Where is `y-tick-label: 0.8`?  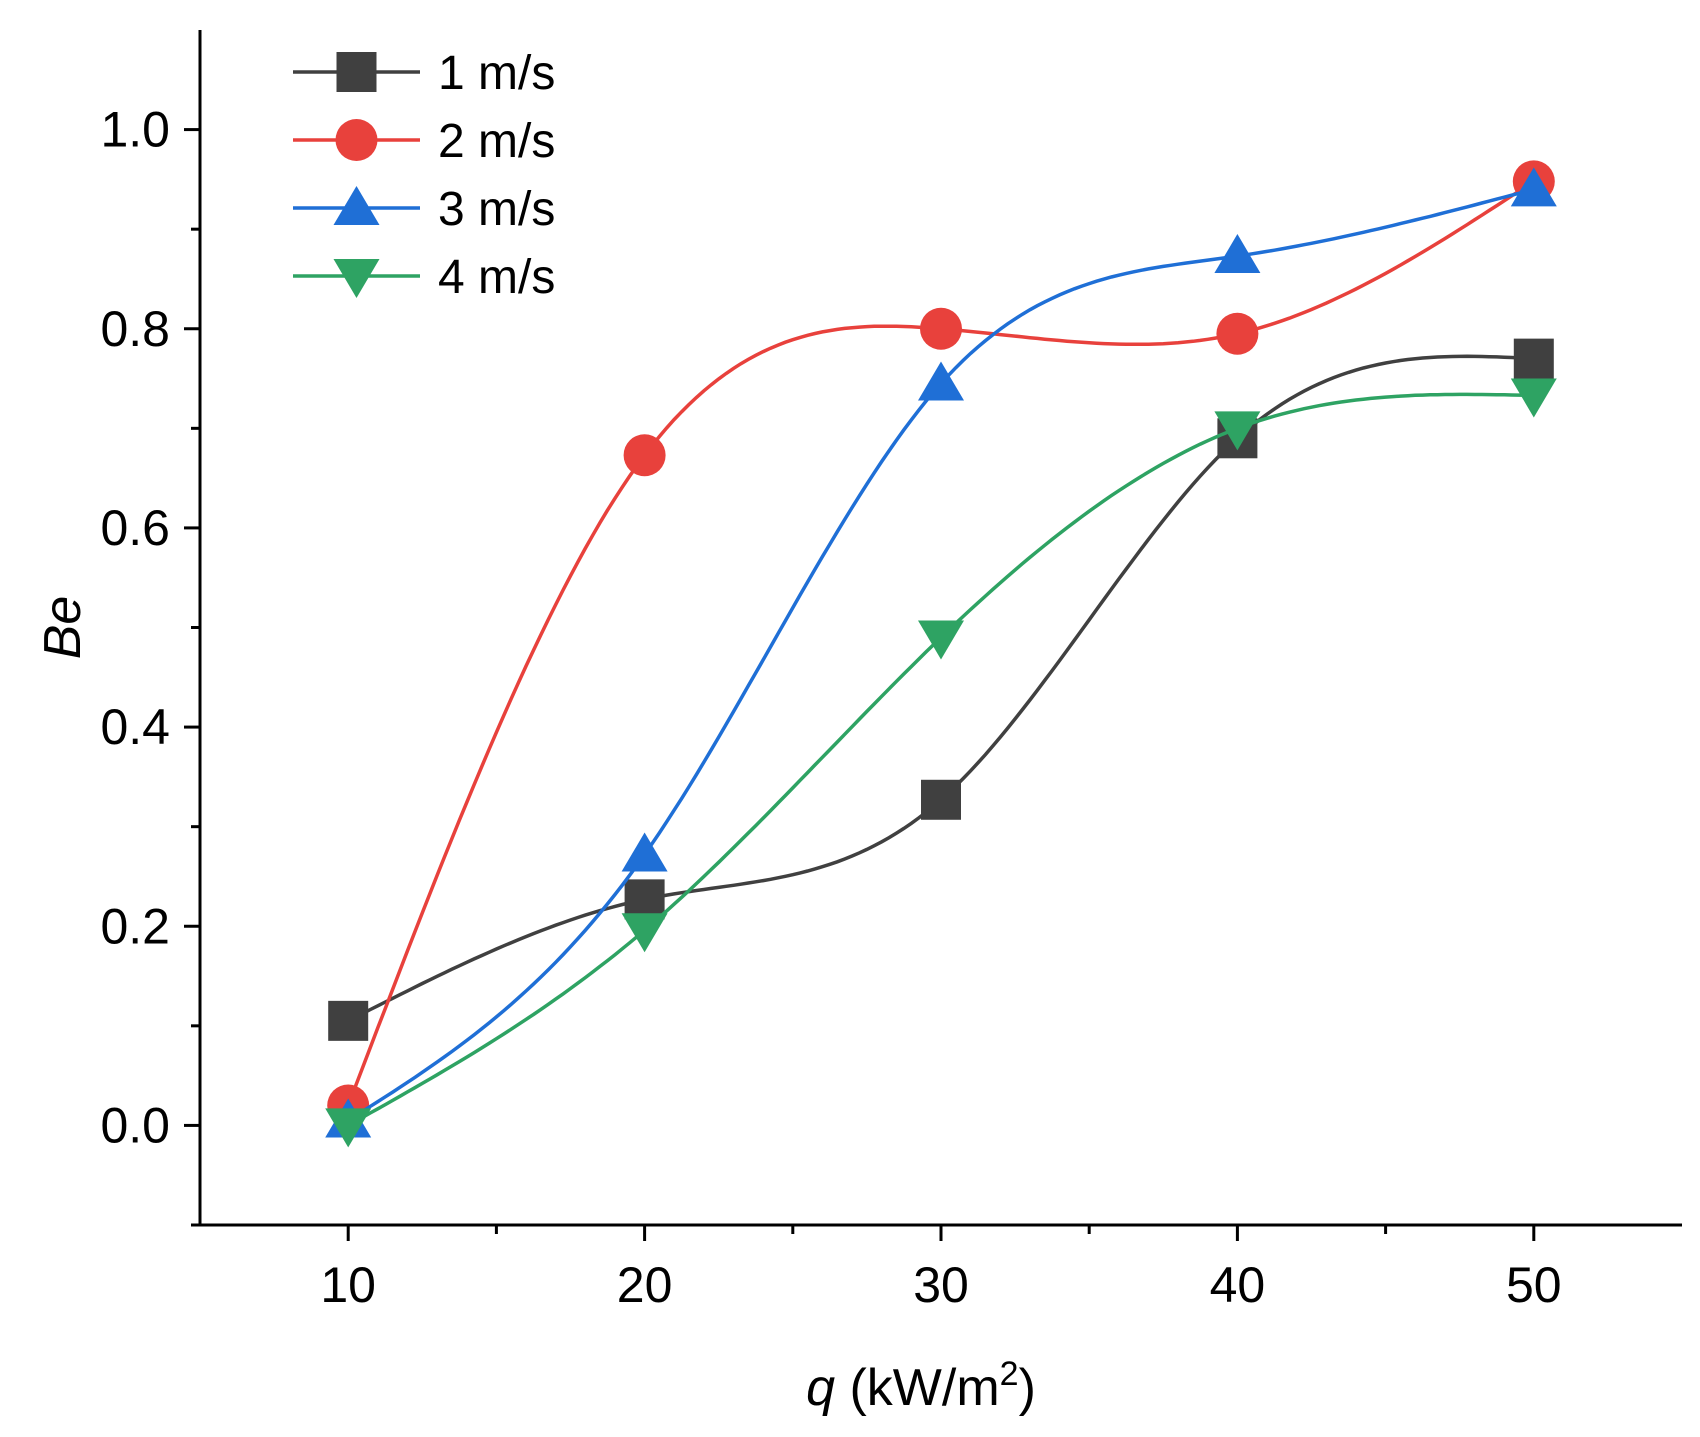 y-tick-label: 0.8 is located at coordinates (135, 329).